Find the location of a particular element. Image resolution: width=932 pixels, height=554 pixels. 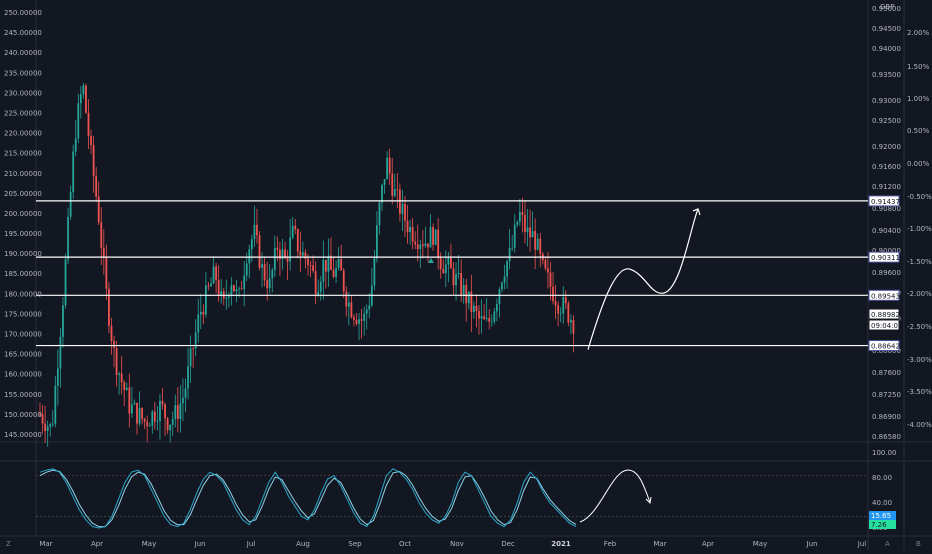

left-axis-tick: 245.00000 is located at coordinates (23, 33).